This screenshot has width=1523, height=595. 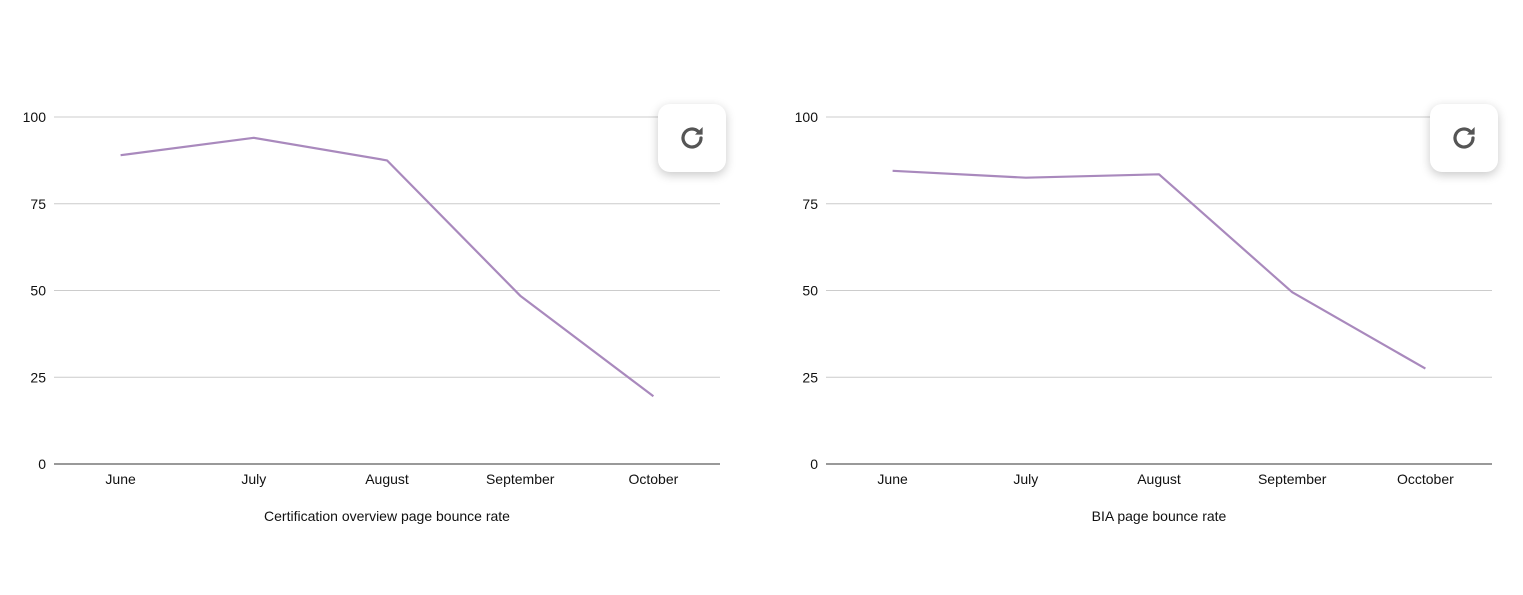 I want to click on x-axis-title: BIA page bounce rate, so click(x=1159, y=516).